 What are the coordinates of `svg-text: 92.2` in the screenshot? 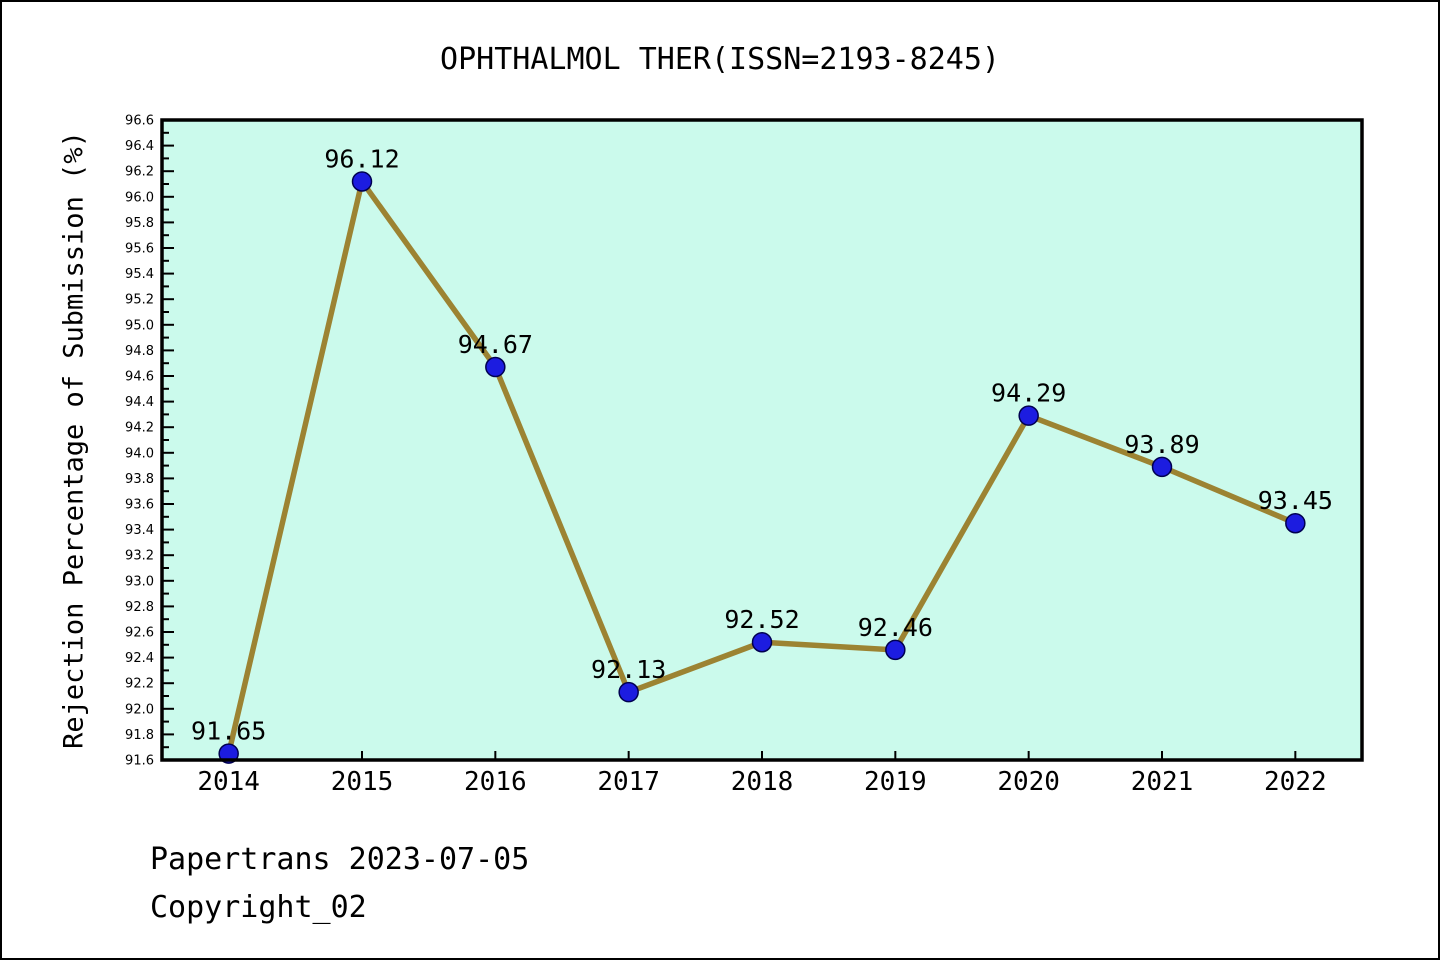 It's located at (139, 684).